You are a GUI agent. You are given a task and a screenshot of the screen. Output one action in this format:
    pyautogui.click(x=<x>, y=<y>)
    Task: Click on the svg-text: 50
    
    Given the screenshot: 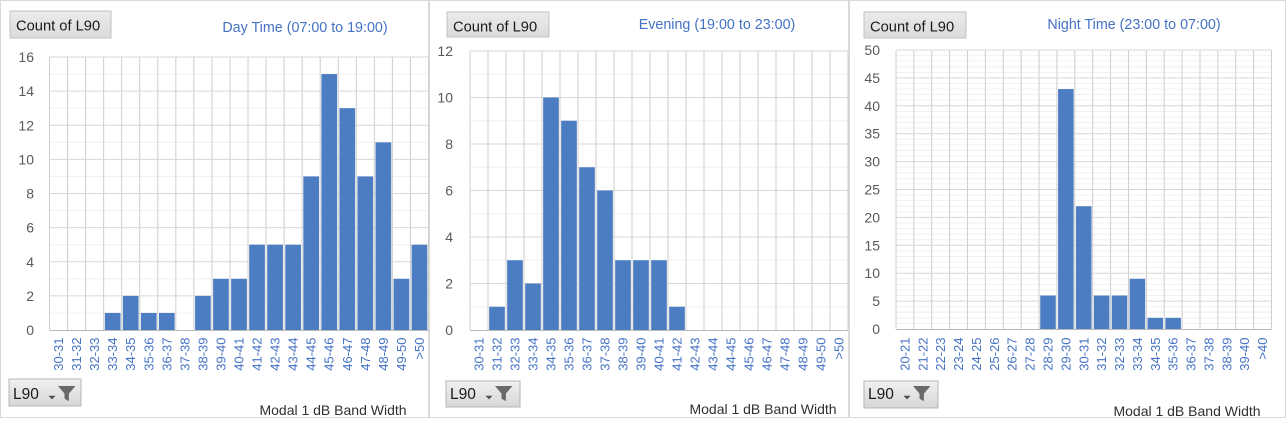 What is the action you would take?
    pyautogui.click(x=872, y=50)
    